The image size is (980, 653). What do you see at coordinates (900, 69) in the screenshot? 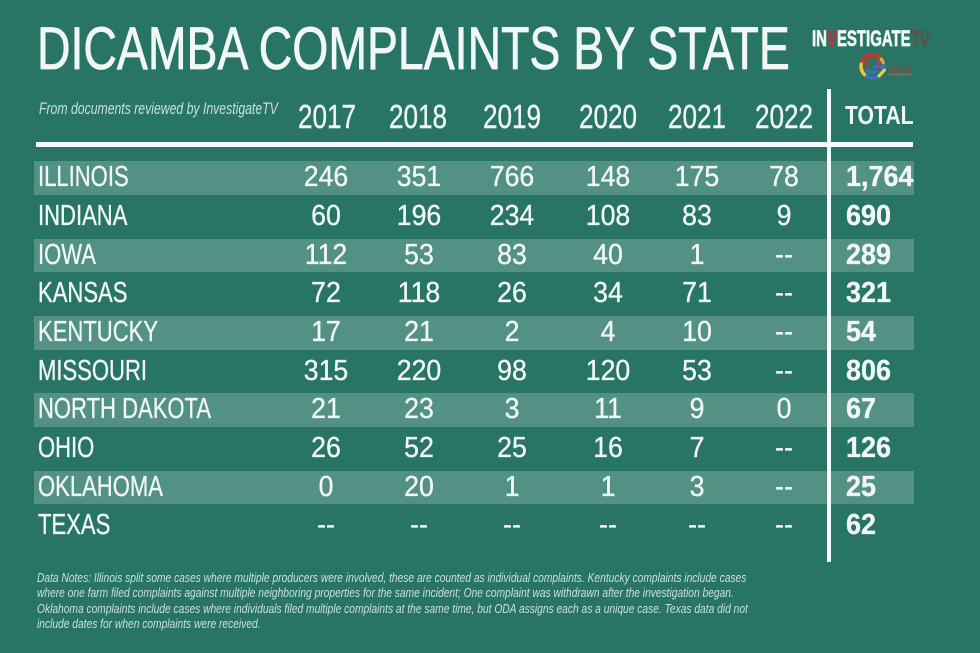
I see `svg-text: gray` at bounding box center [900, 69].